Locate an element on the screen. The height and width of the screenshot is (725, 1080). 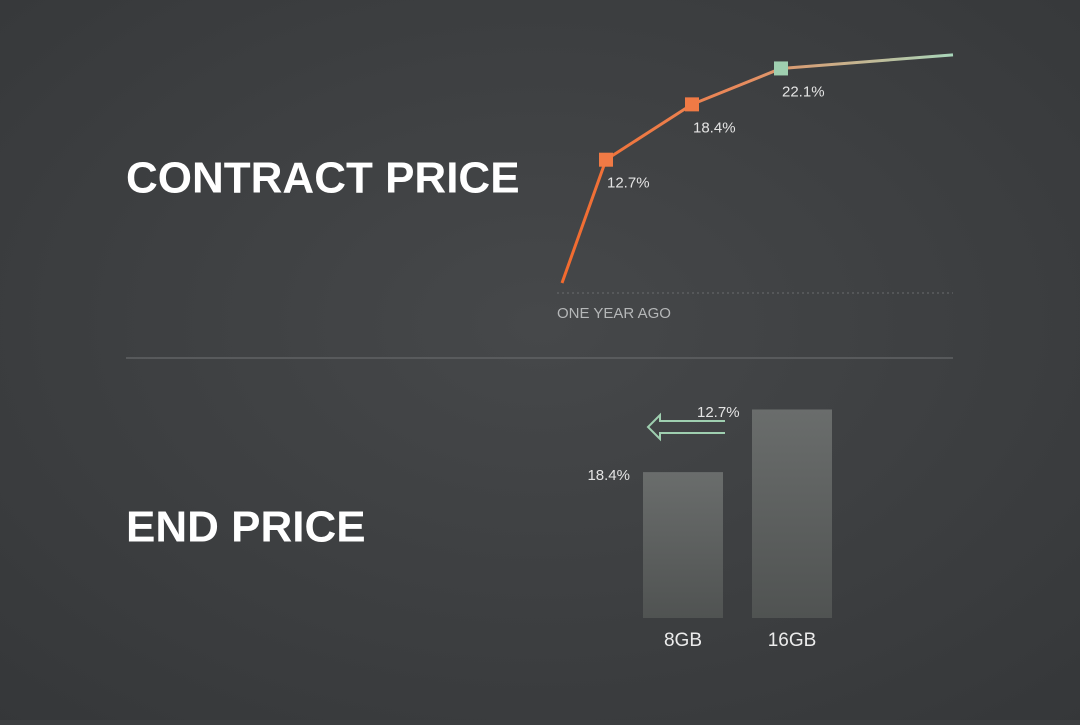
x-tick-label: 8GB is located at coordinates (683, 640).